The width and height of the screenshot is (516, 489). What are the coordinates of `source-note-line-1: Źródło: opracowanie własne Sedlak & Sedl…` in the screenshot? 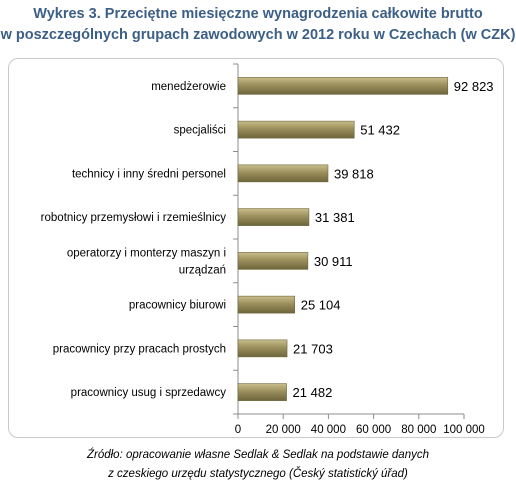 It's located at (257, 455).